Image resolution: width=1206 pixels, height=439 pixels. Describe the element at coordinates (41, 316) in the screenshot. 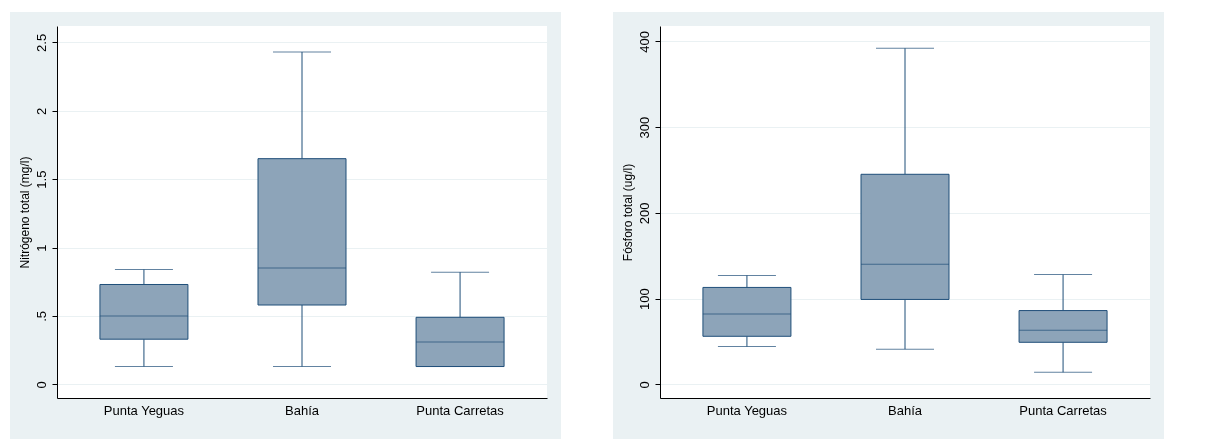

I see `y-tick-label: .5` at that location.